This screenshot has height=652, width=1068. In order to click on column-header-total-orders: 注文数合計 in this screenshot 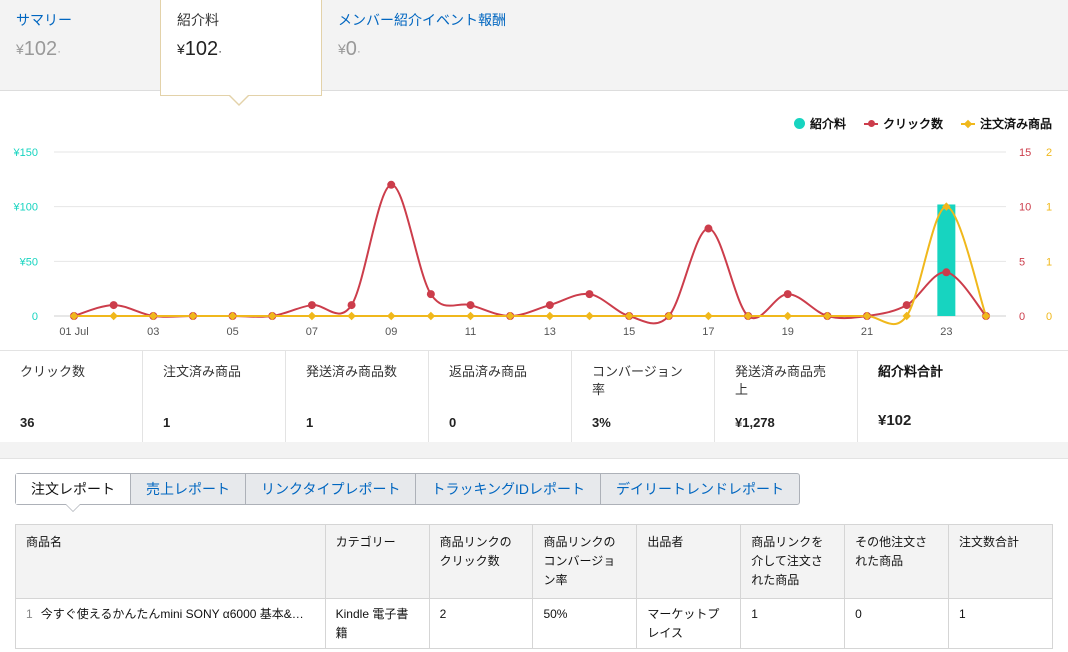, I will do `click(1000, 561)`.